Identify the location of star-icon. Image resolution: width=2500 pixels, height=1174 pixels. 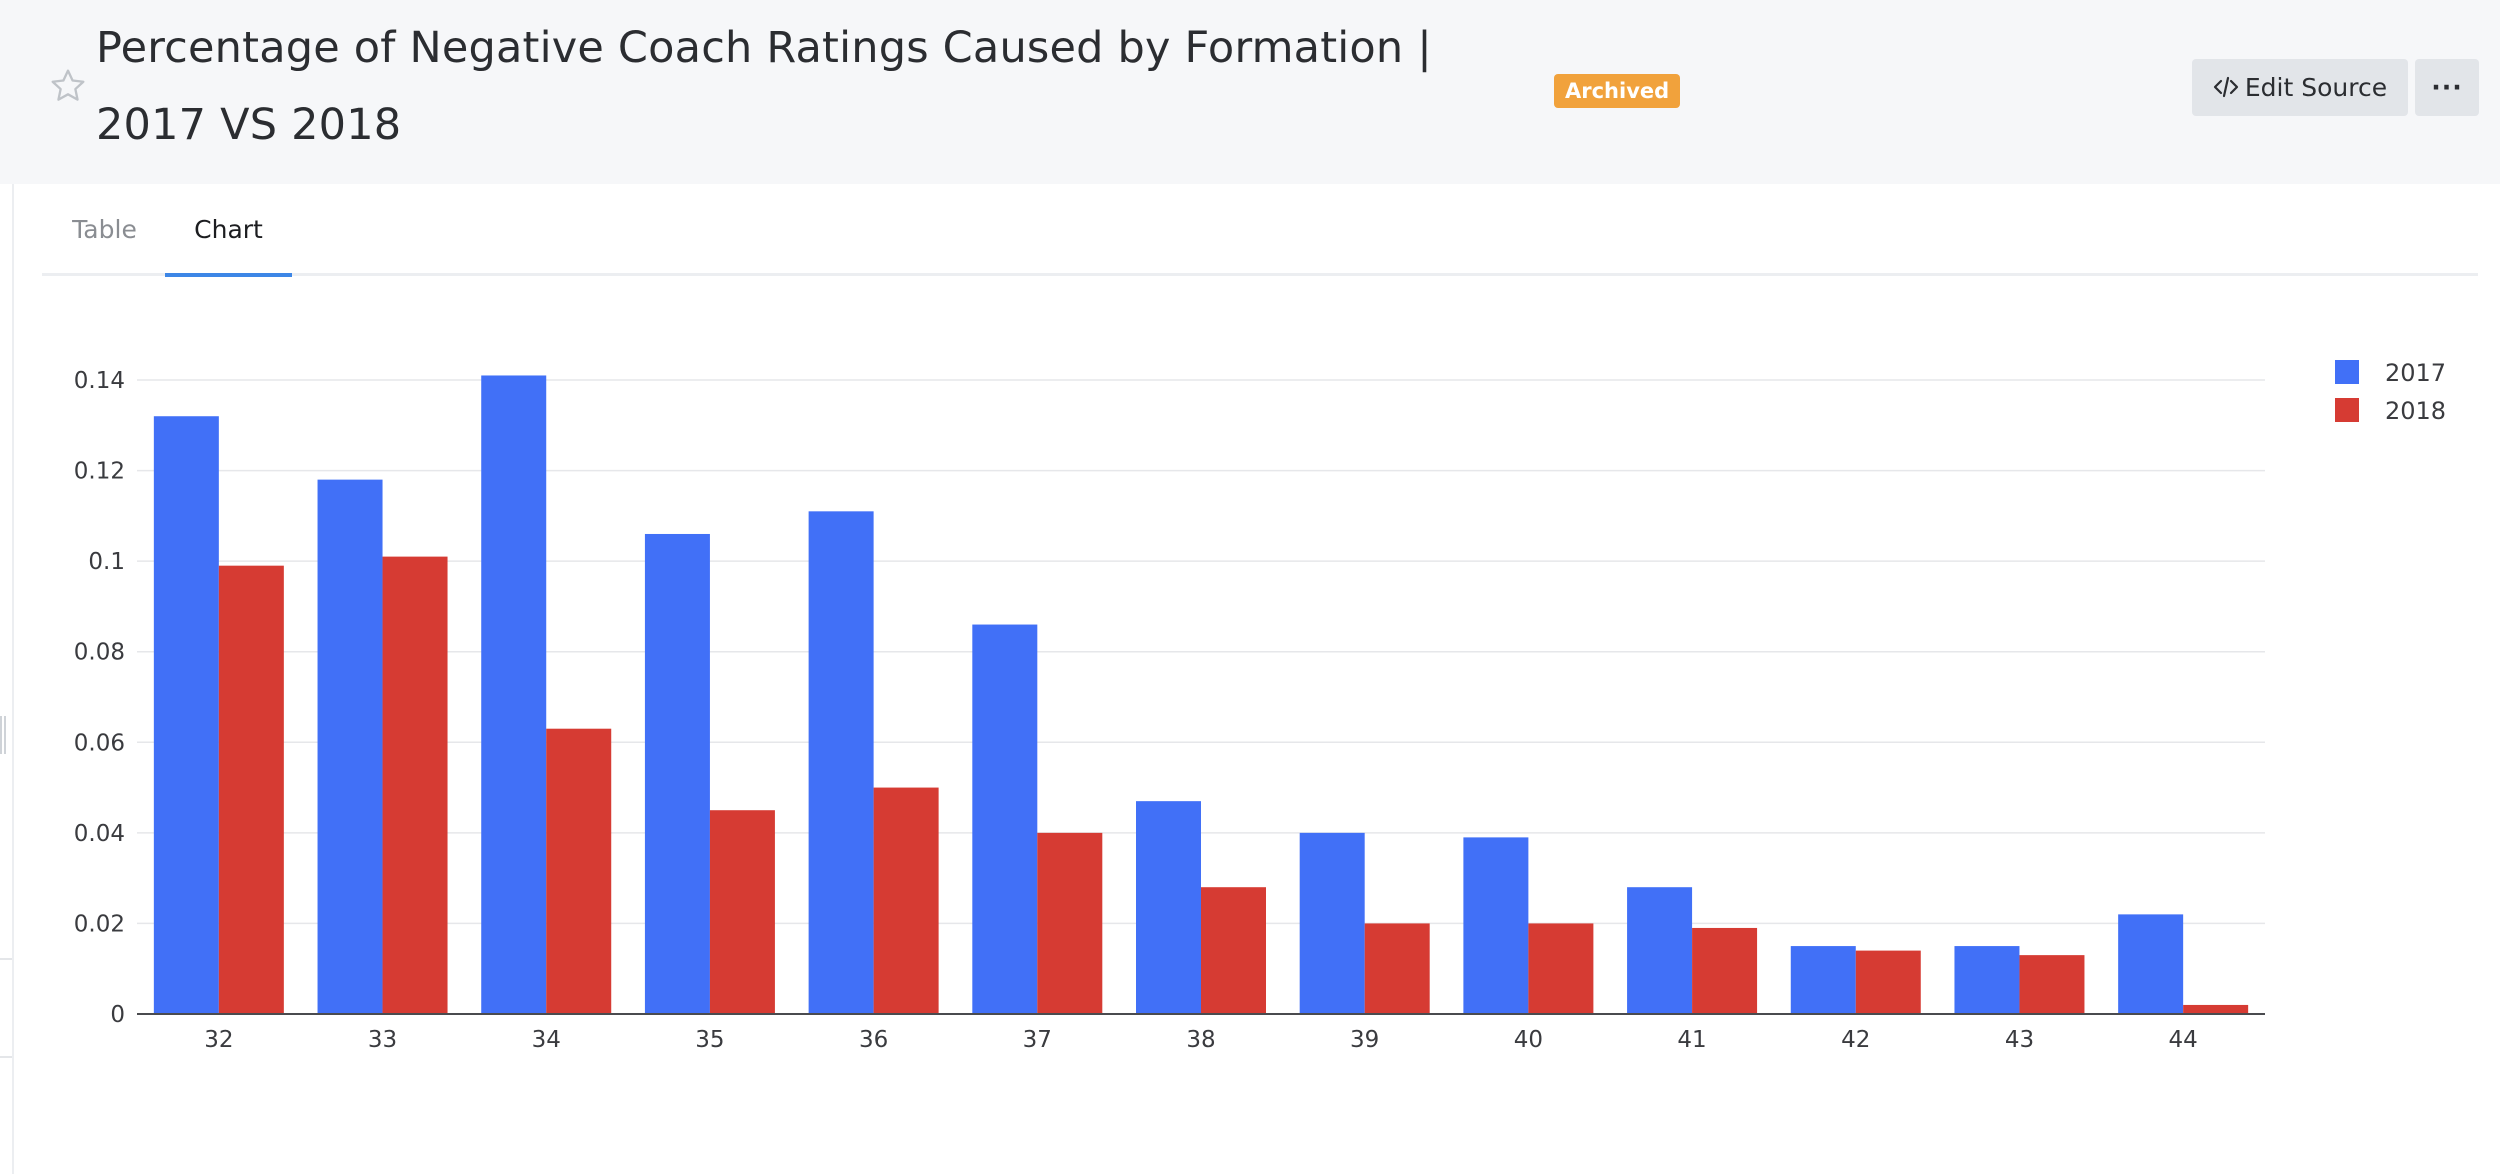
(68, 86).